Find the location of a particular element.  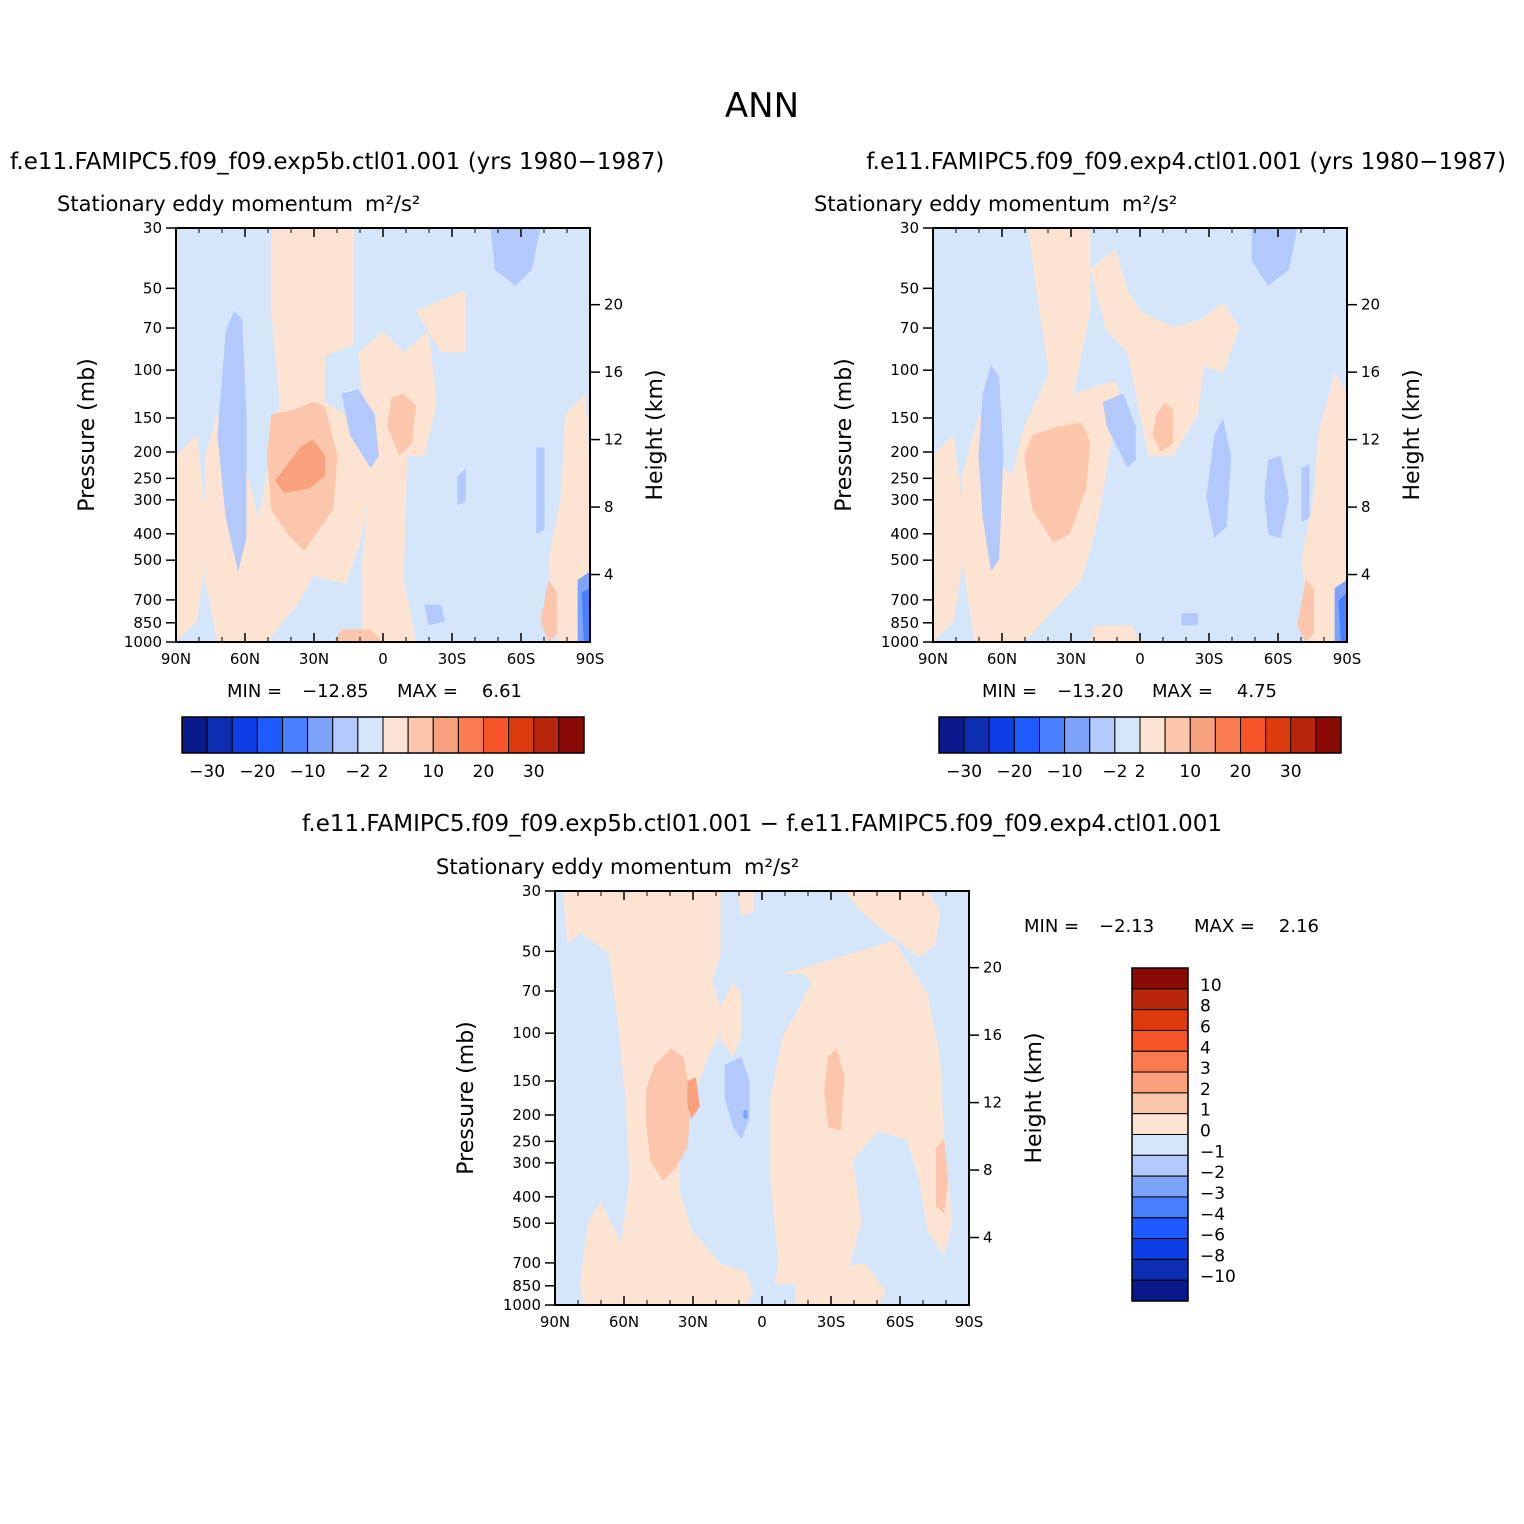

min-value: −13.20 is located at coordinates (1090, 691).